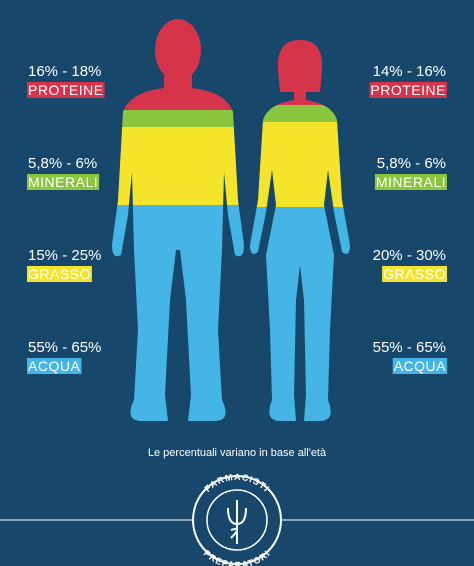 This screenshot has width=474, height=566. Describe the element at coordinates (409, 71) in the screenshot. I see `range: 14% - 16%` at that location.